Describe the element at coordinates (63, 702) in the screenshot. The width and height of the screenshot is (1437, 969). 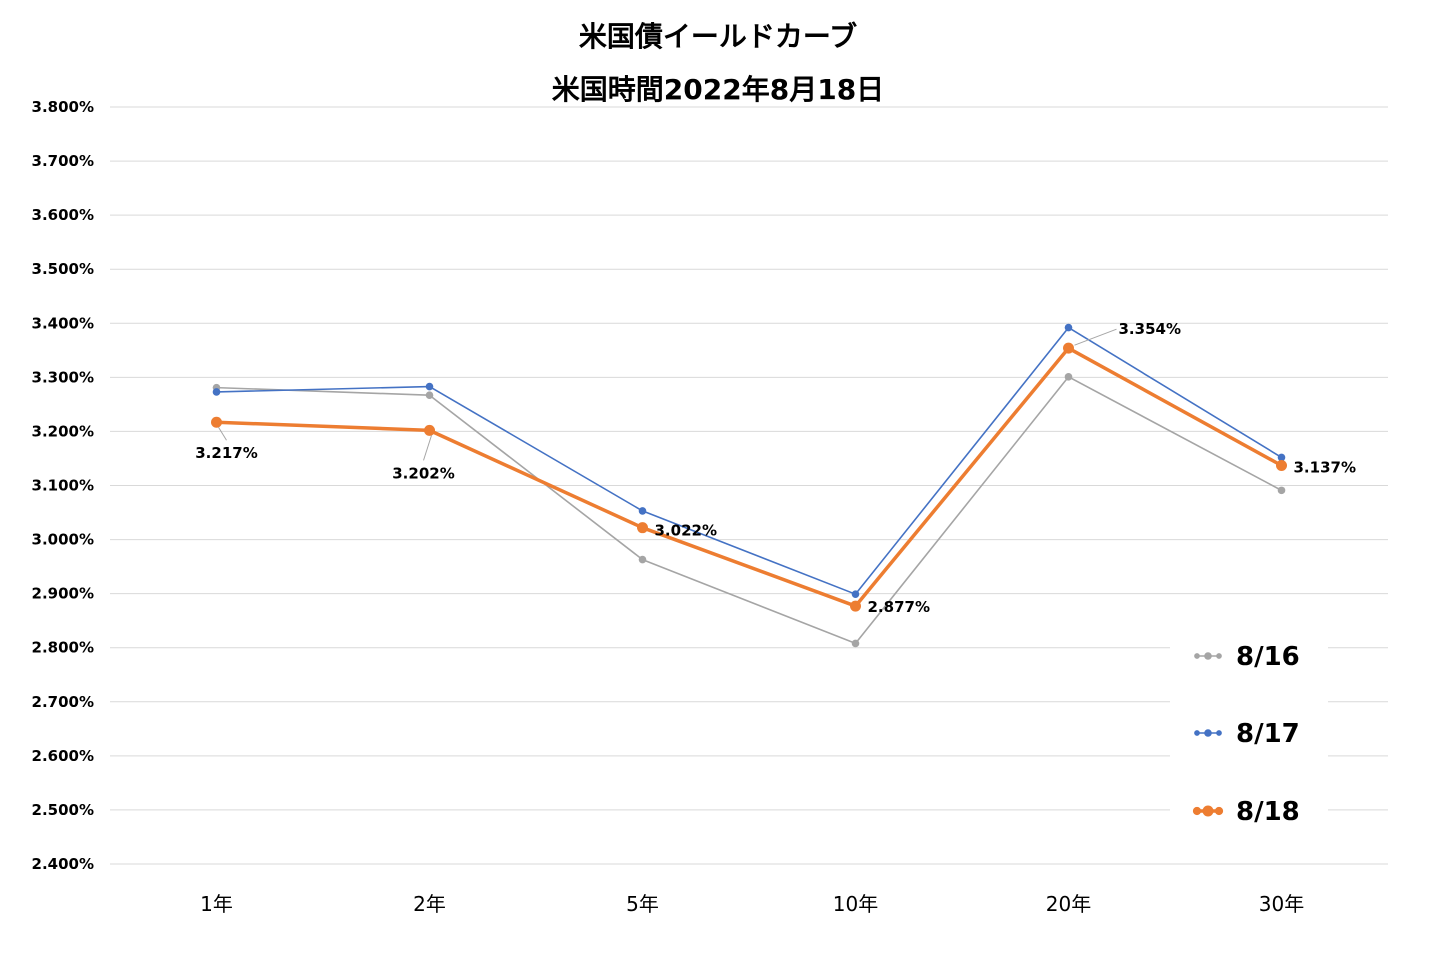
I see `y-tick-label: 2.700%` at that location.